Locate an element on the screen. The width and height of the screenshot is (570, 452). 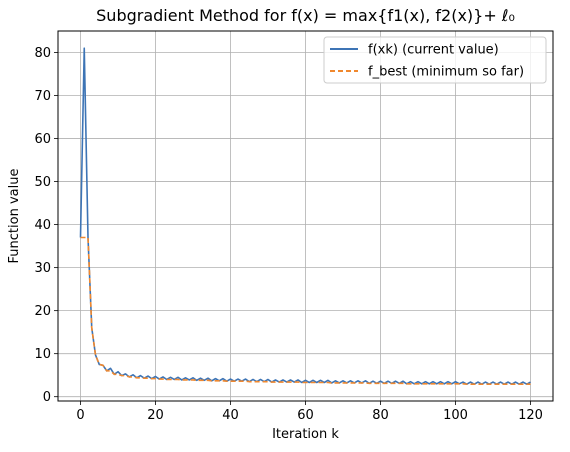
y-tick-label: 40 is located at coordinates (42, 225).